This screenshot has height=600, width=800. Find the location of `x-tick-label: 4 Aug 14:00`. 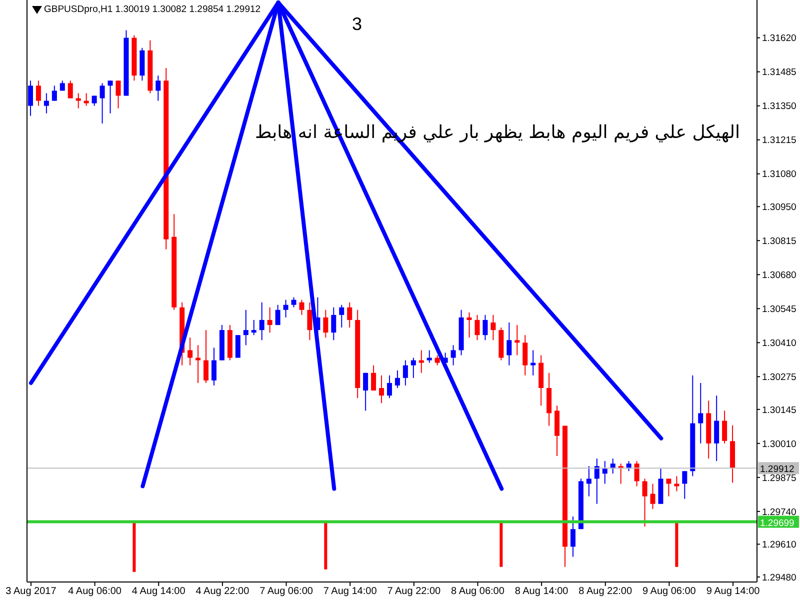

x-tick-label: 4 Aug 14:00 is located at coordinates (159, 591).